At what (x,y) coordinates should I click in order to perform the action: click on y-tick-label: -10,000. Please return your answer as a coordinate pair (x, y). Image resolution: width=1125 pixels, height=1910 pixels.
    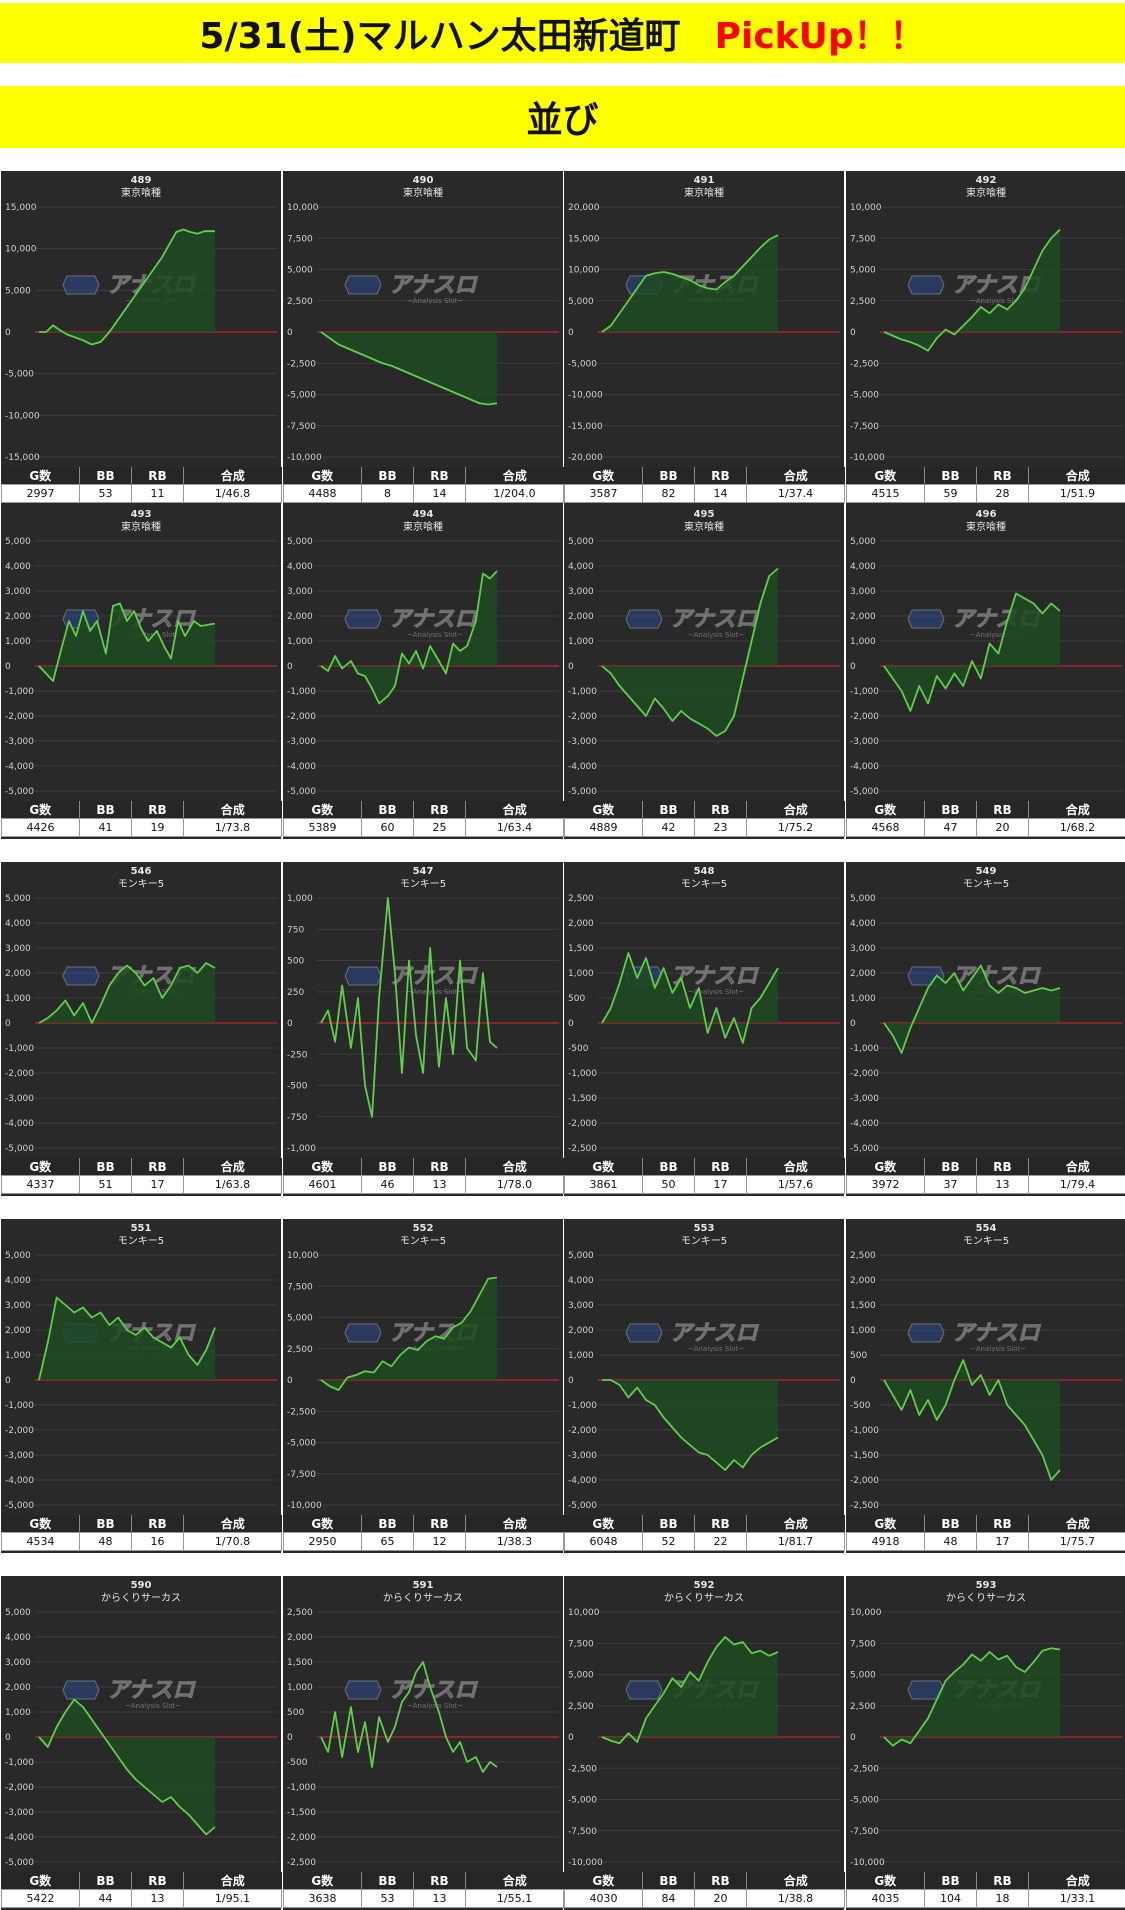
    Looking at the image, I should click on (867, 458).